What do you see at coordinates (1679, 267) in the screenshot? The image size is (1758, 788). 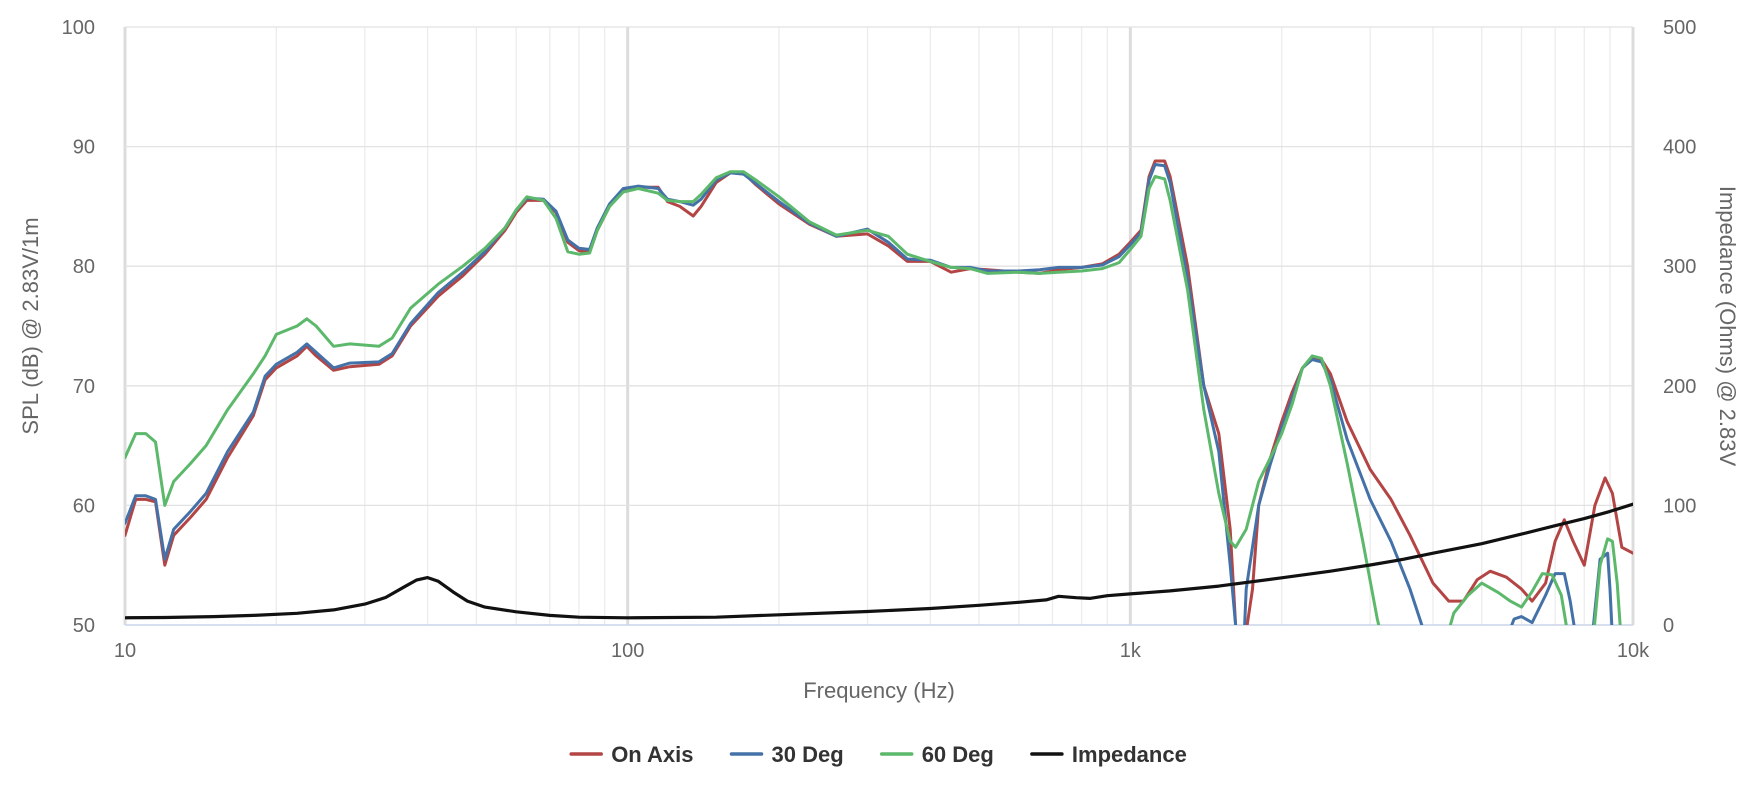 I see `right-y-tick-label: 300` at bounding box center [1679, 267].